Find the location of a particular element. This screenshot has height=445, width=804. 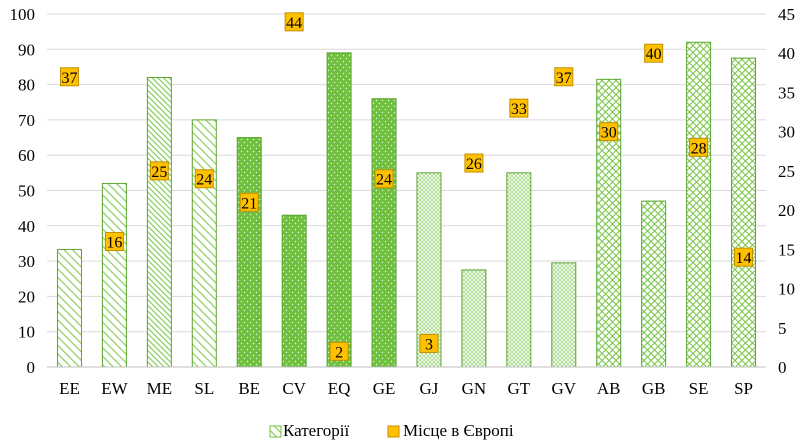

left-tick-label: 60 is located at coordinates (26, 155).